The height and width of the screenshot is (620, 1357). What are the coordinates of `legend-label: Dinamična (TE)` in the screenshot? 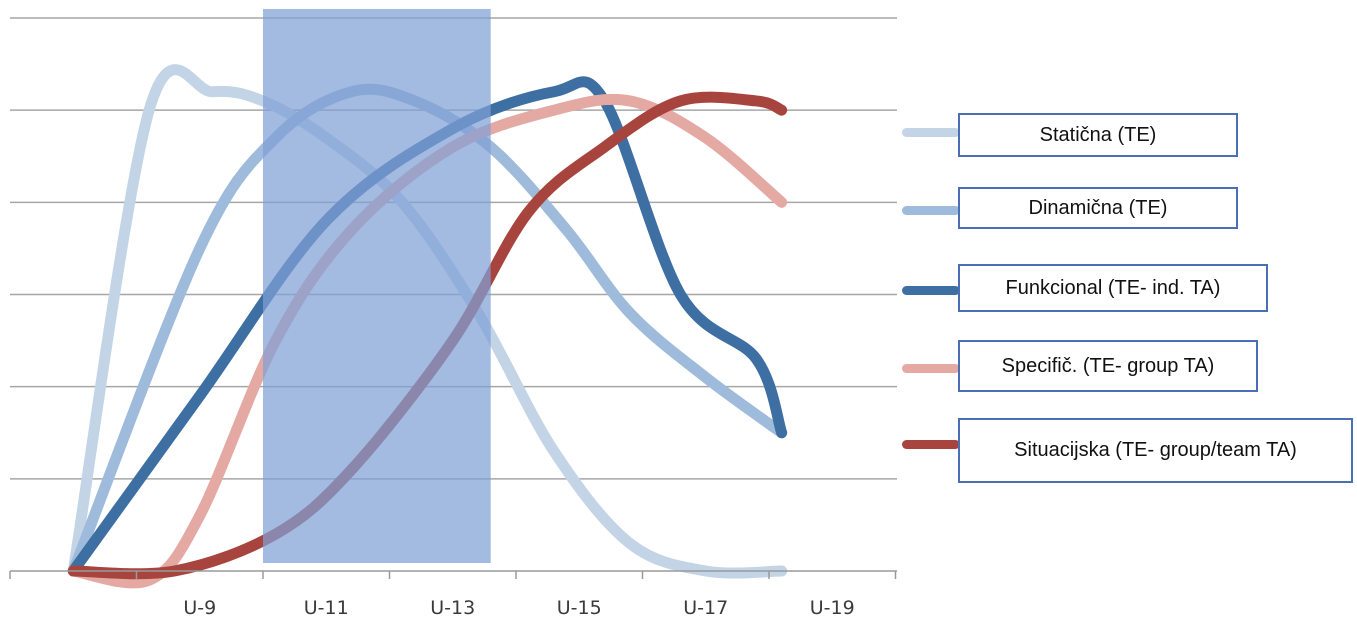 It's located at (1098, 207).